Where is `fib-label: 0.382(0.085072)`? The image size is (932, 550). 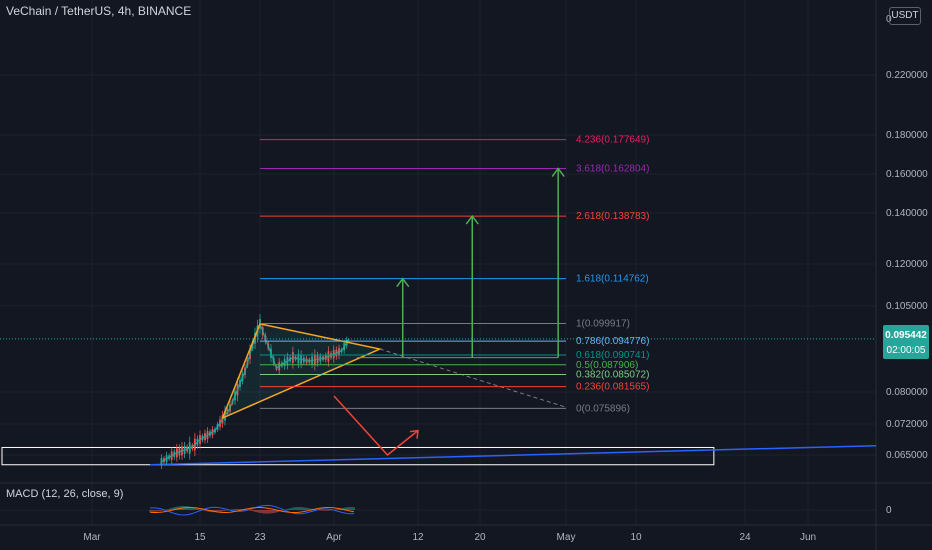 fib-label: 0.382(0.085072) is located at coordinates (612, 375).